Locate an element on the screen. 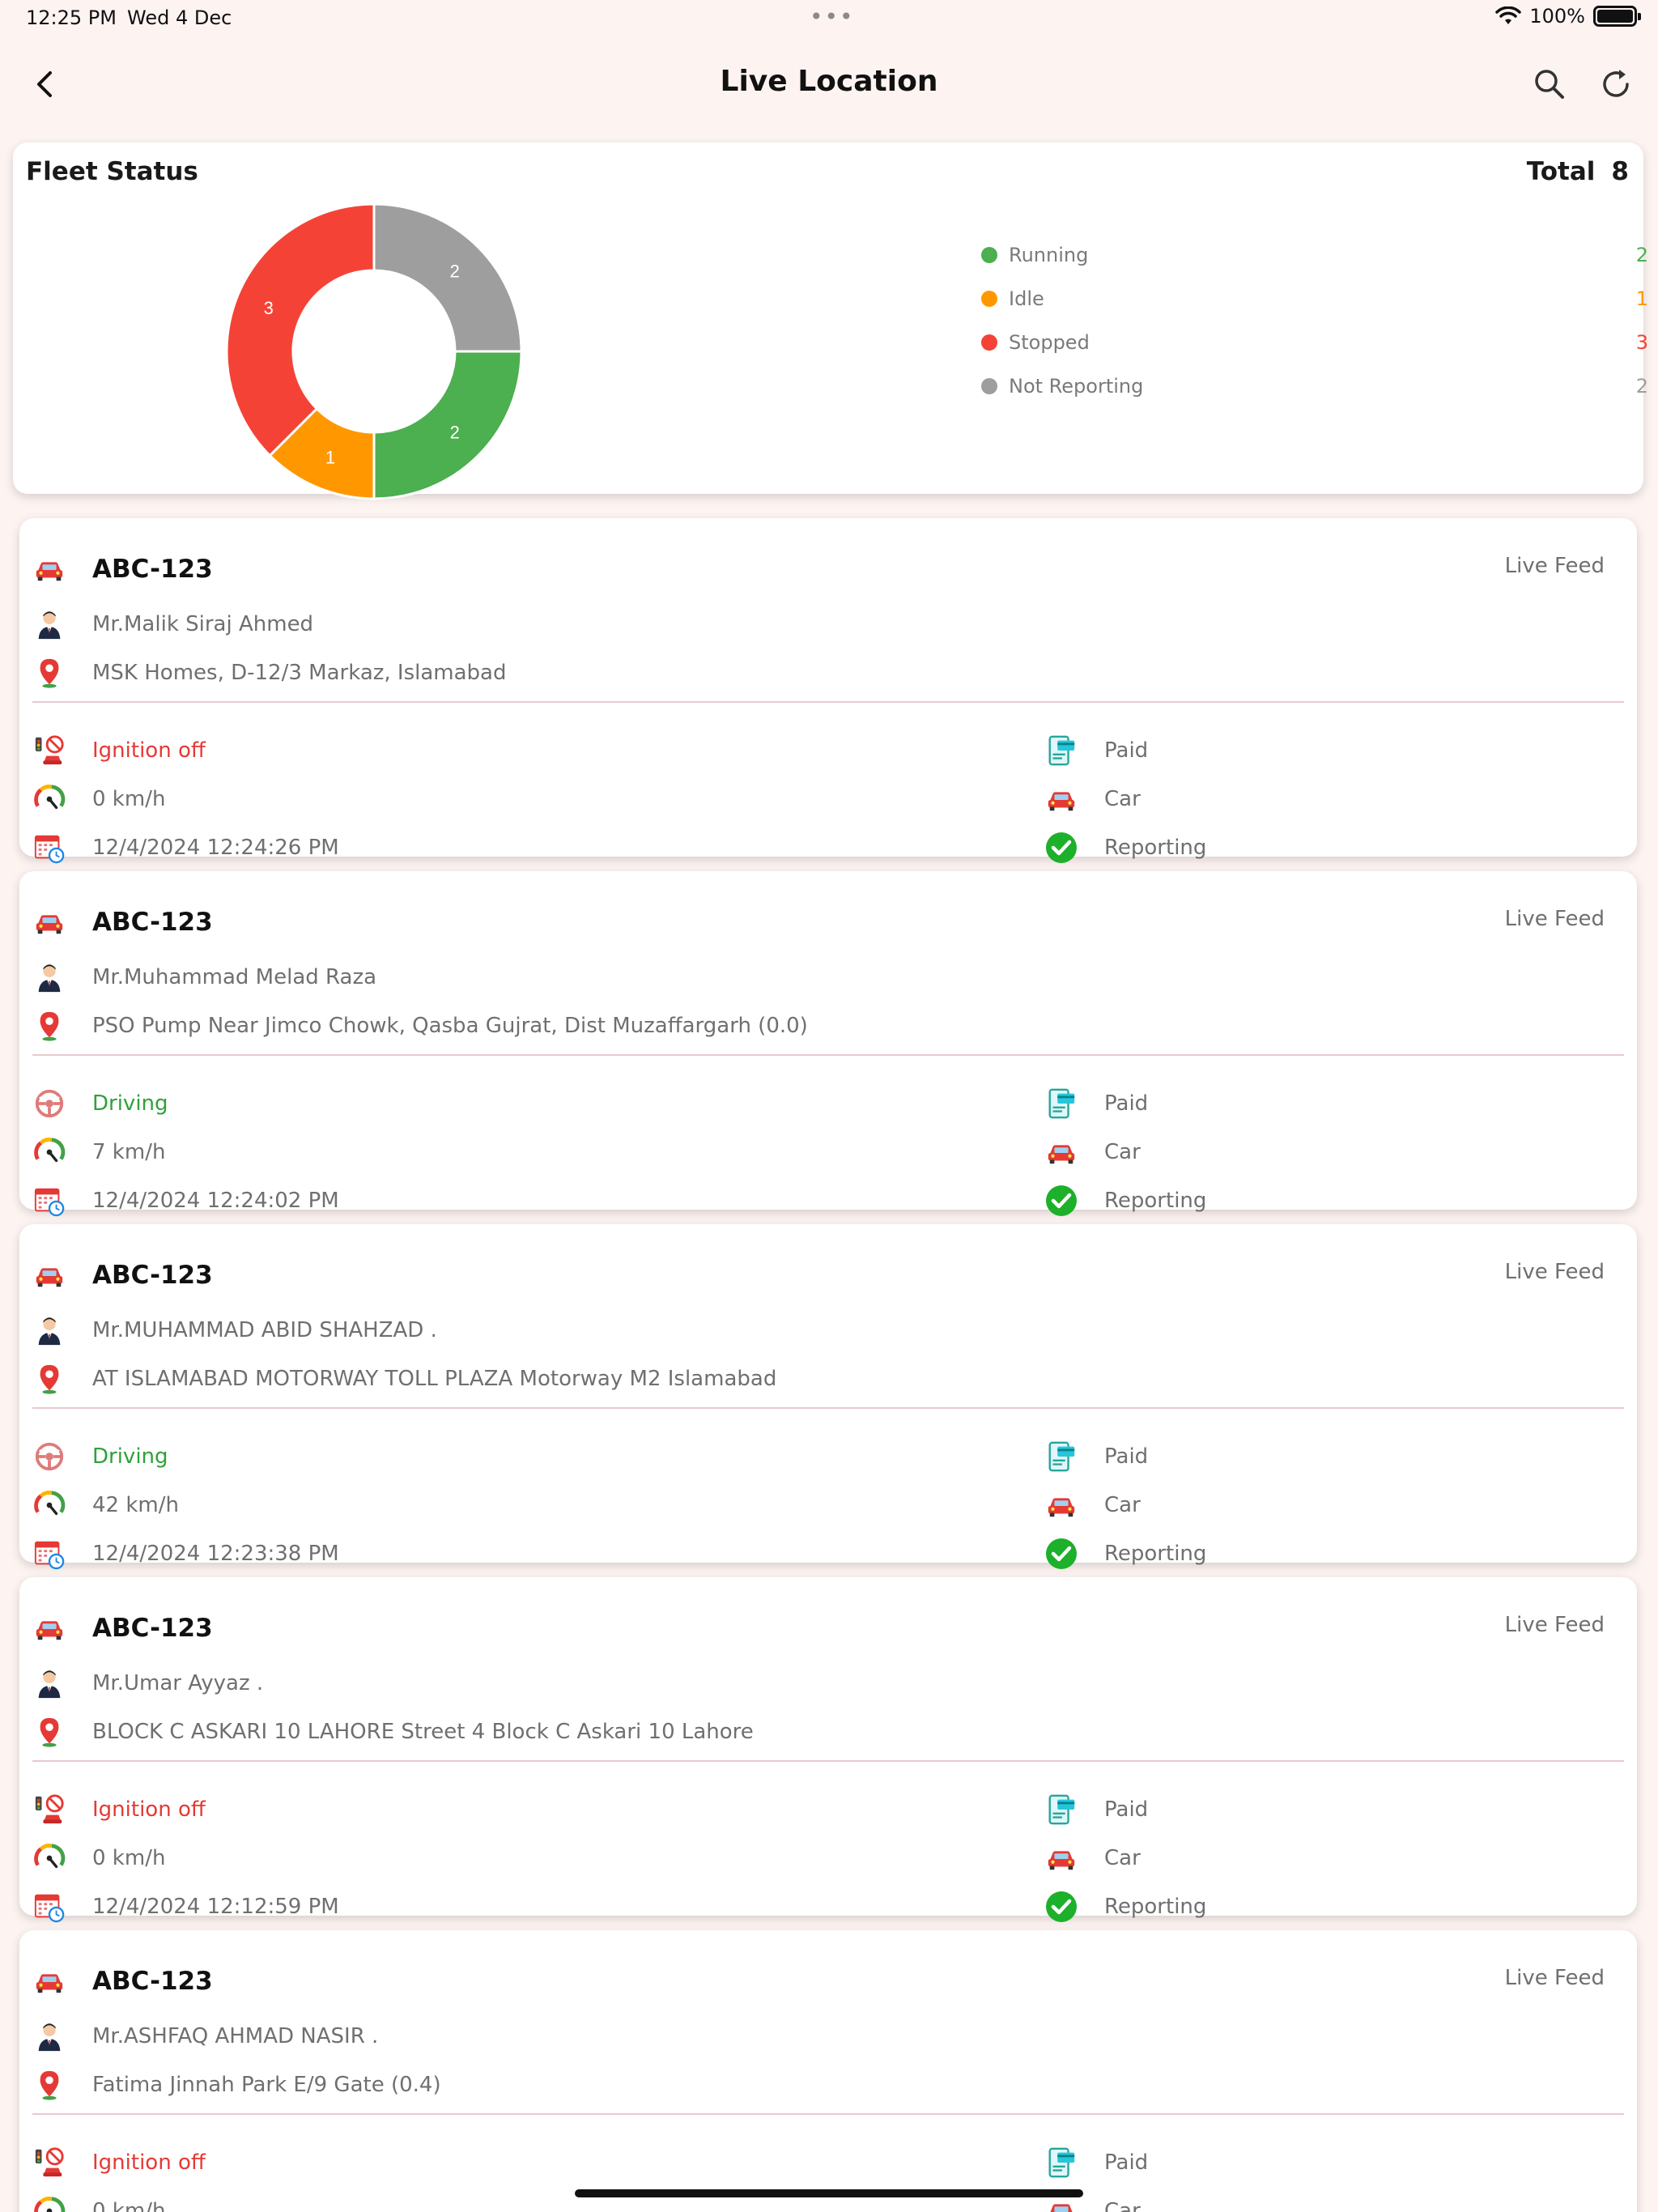 This screenshot has width=1658, height=2212. engine-status-row: Driving is located at coordinates (100, 1456).